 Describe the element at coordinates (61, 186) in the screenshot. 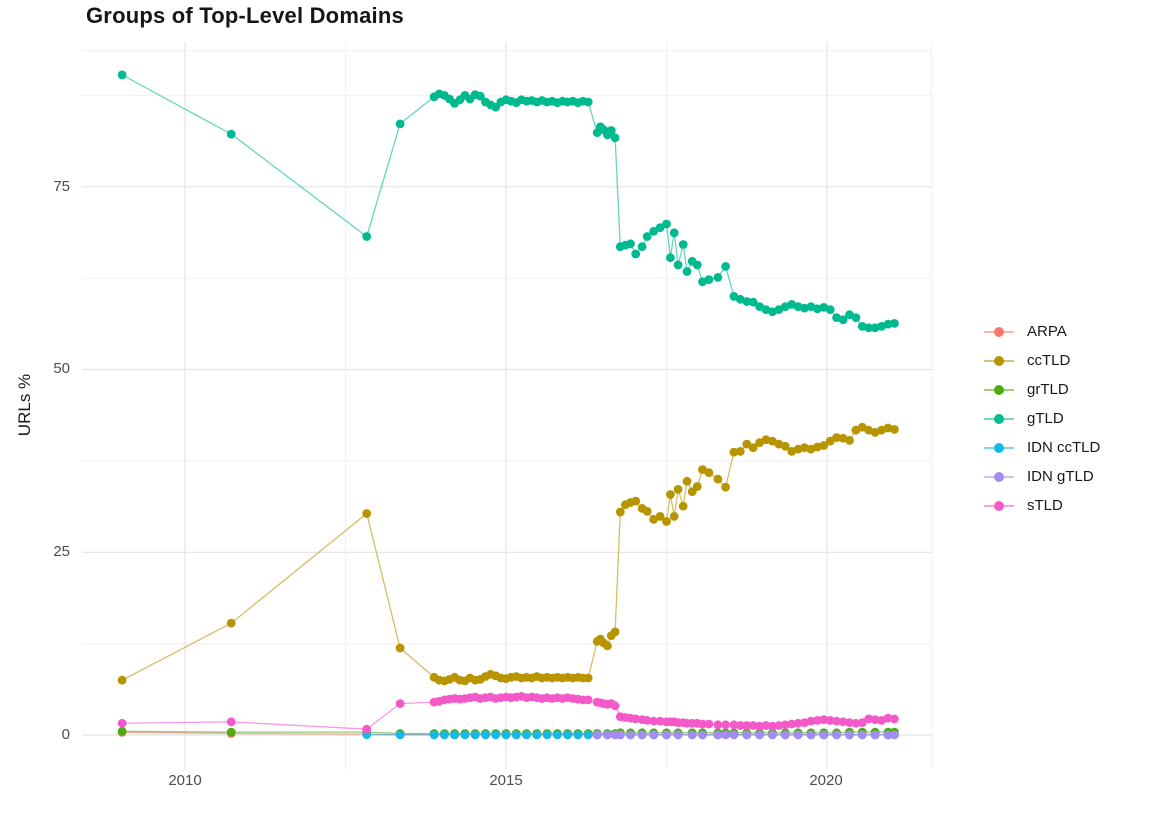

I see `y-tick-label-75: 75` at that location.